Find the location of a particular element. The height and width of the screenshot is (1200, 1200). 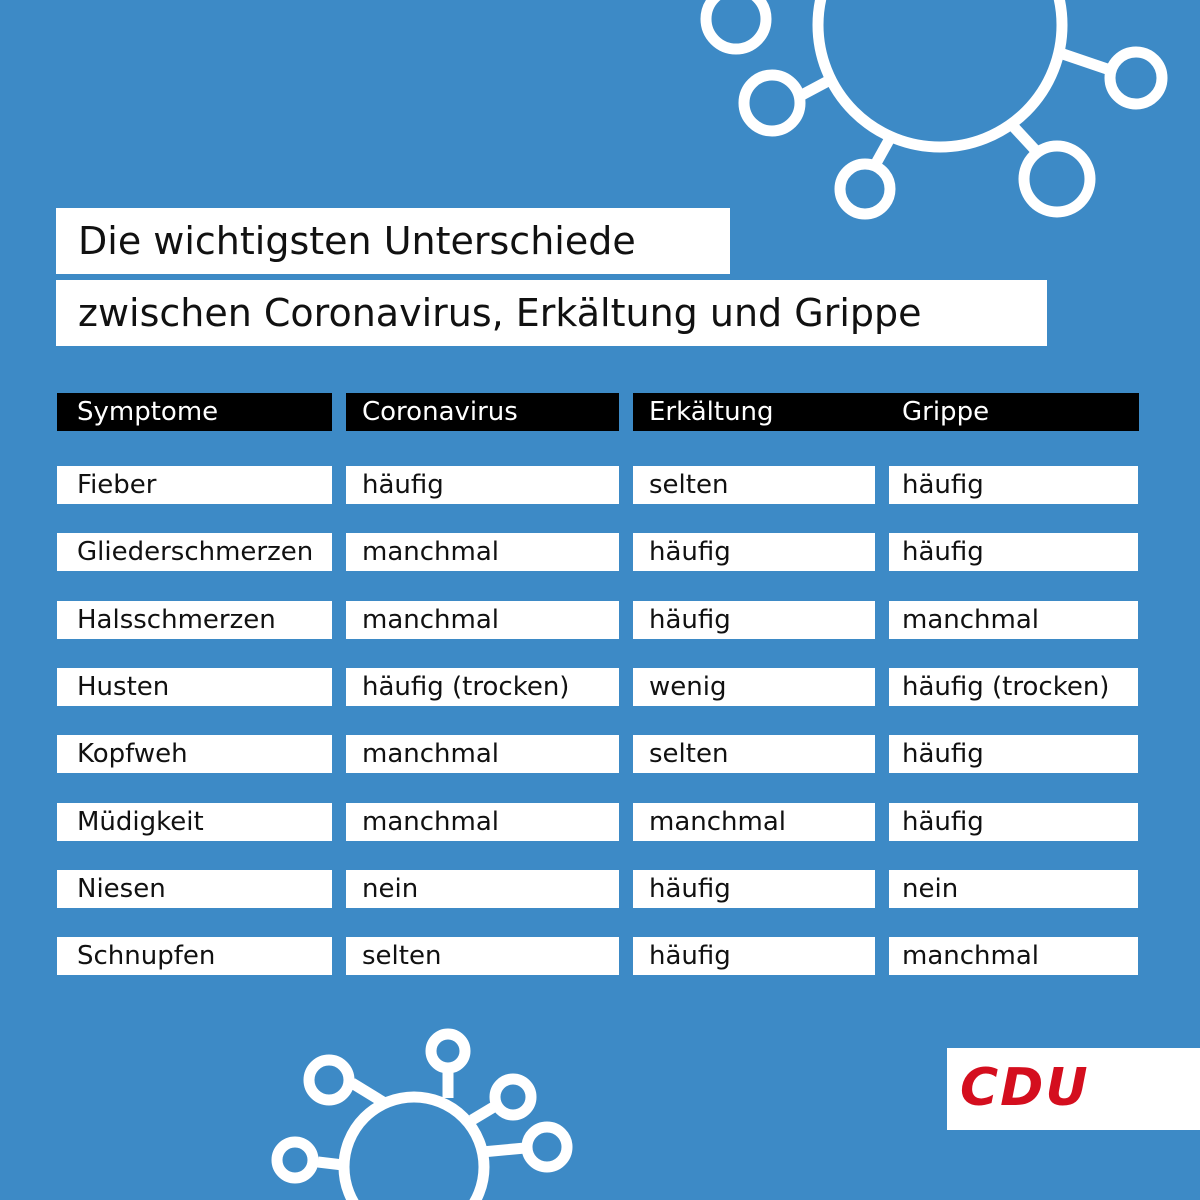

header-coronavirus: Coronavirus is located at coordinates (482, 412).